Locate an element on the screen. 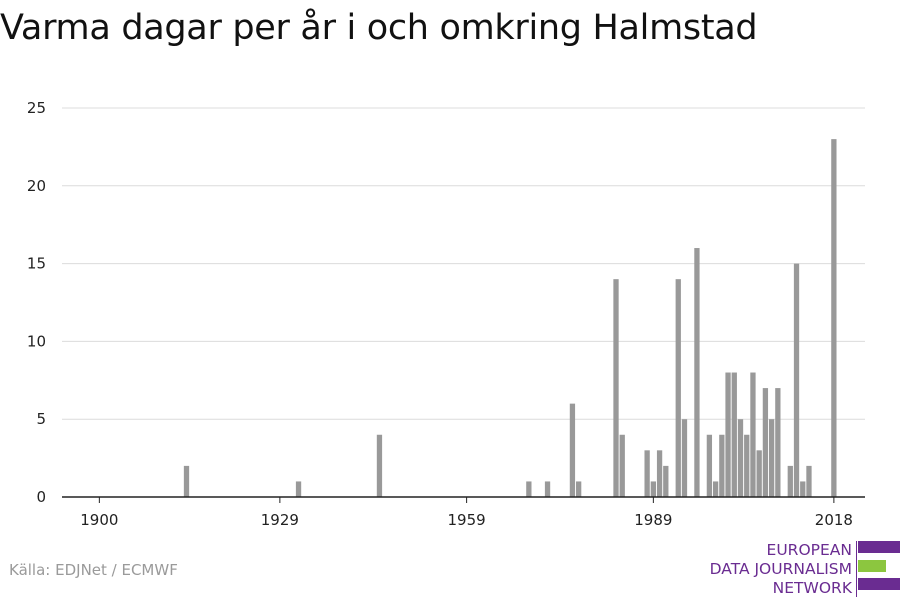 Image resolution: width=900 pixels, height=600 pixels. y-tick-label: 0 is located at coordinates (41, 497).